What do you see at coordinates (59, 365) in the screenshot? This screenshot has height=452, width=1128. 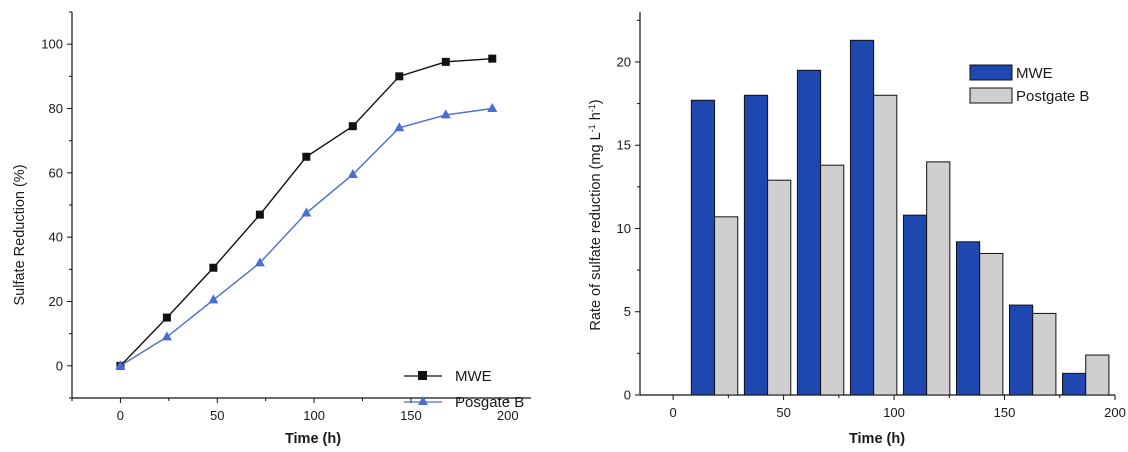 I see `left-y-tick-label: 0` at bounding box center [59, 365].